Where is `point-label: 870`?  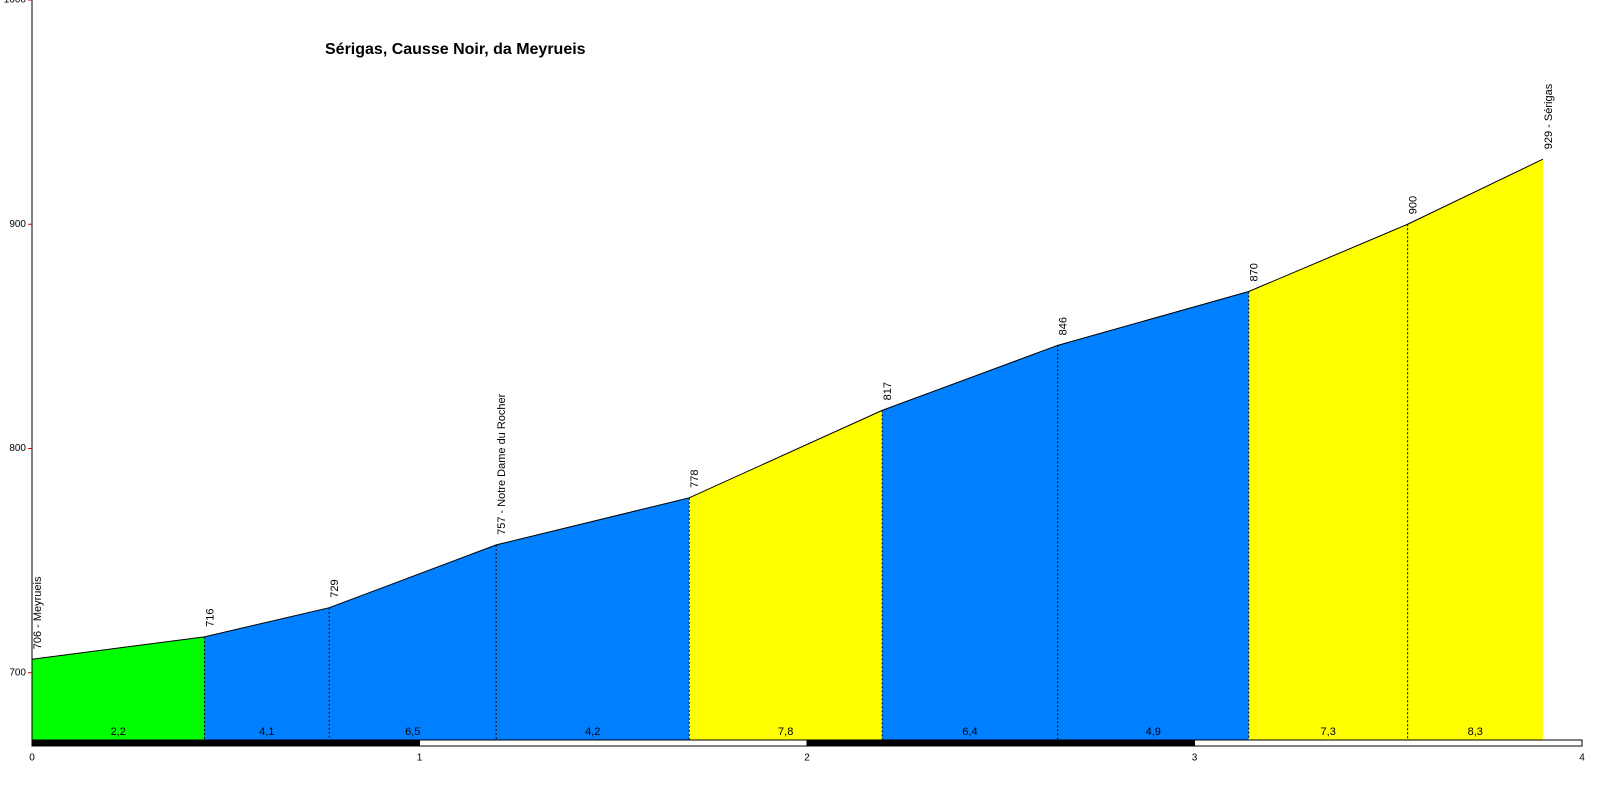
point-label: 870 is located at coordinates (1255, 272).